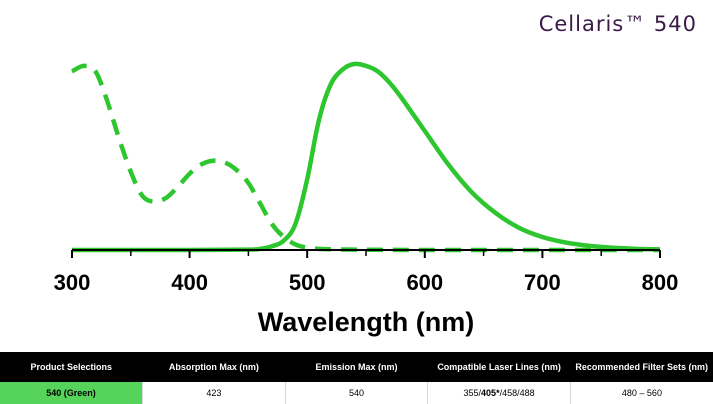 The image size is (713, 404). Describe the element at coordinates (189, 282) in the screenshot. I see `x-tick-label: 400` at that location.